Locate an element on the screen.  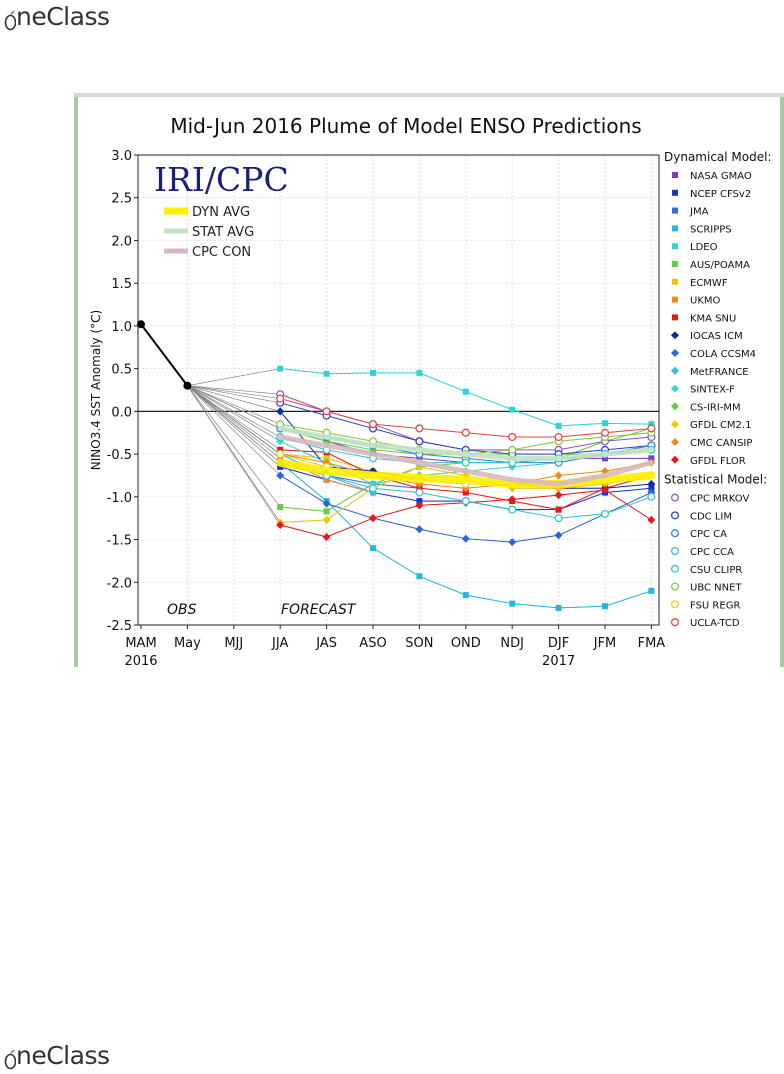
x-tick-label: NDJ is located at coordinates (512, 643).